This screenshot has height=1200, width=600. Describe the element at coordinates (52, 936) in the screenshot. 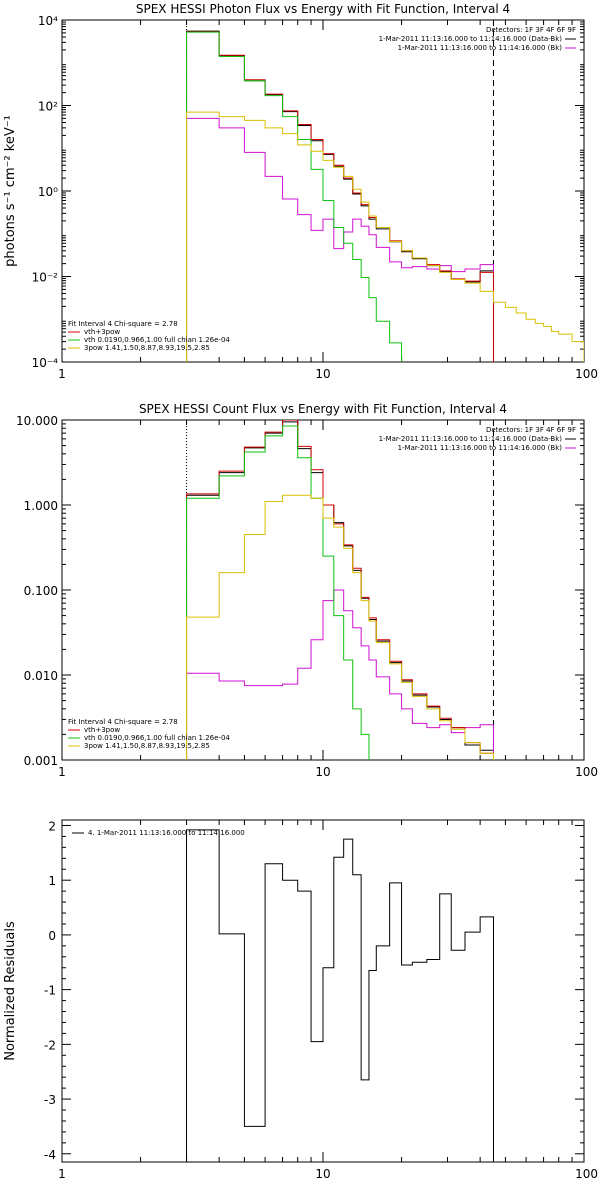

I see `y-tick-label: 0` at that location.